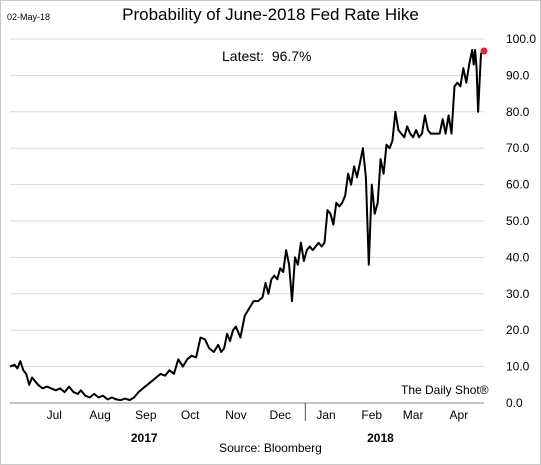 Image resolution: width=541 pixels, height=465 pixels. Describe the element at coordinates (144, 438) in the screenshot. I see `year-label: 2017` at that location.